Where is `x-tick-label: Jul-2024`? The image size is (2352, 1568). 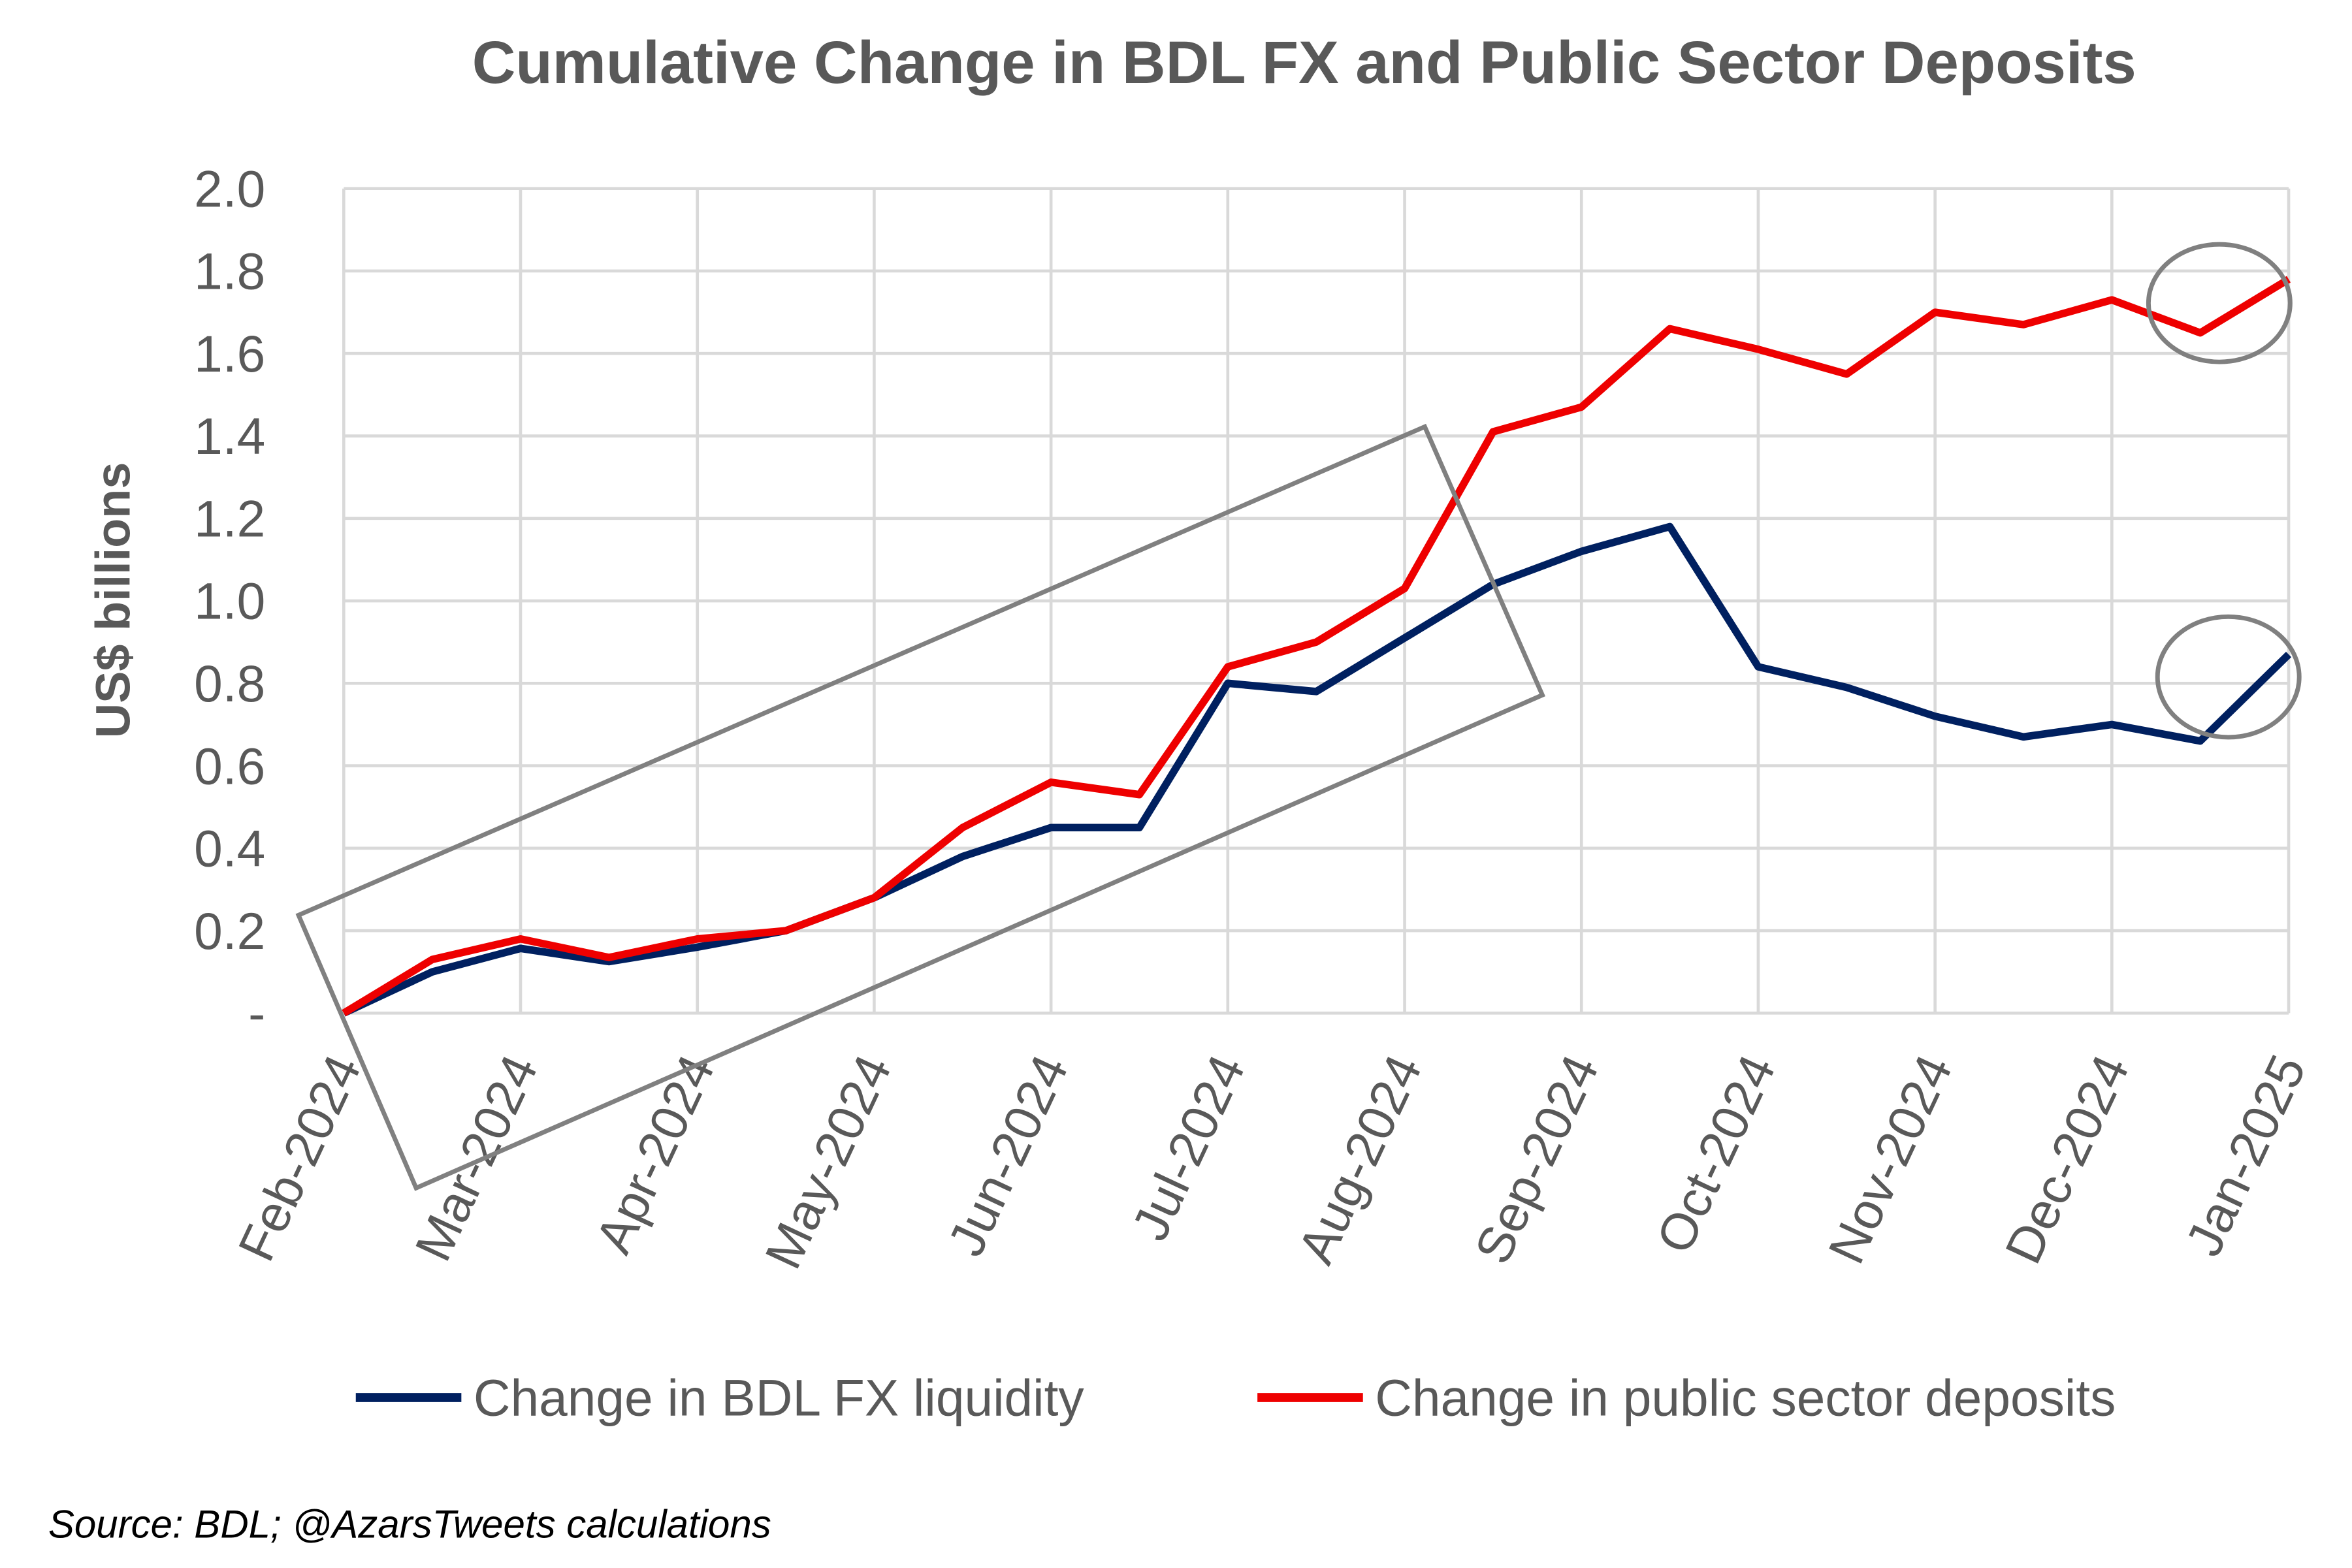
x-tick-label: Jul-2024 is located at coordinates (1188, 1147).